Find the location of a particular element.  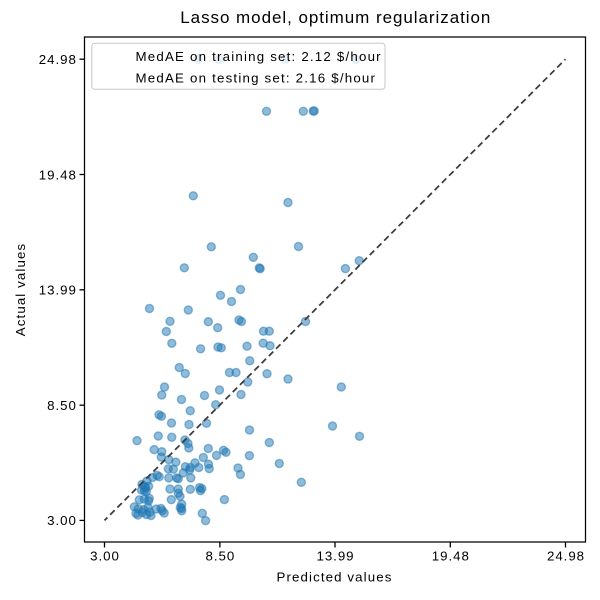

svg-text:MedAE on testing set: 2.16 $/h: MedAE on testing set: 2.16 $/hour is located at coordinates (256, 77).